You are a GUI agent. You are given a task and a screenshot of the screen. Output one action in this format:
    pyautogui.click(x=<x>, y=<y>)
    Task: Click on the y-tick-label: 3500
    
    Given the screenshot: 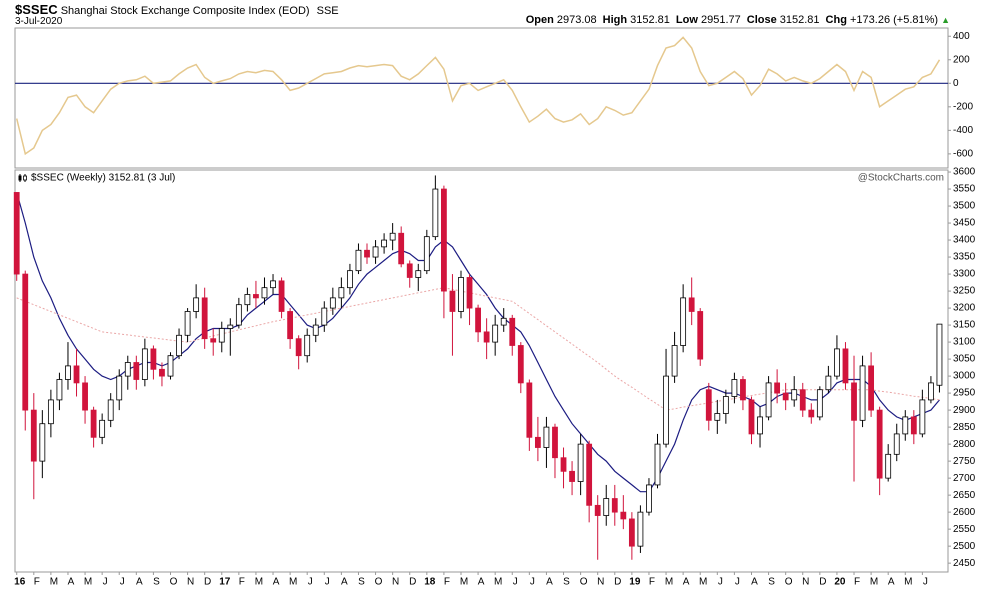 What is the action you would take?
    pyautogui.click(x=964, y=206)
    